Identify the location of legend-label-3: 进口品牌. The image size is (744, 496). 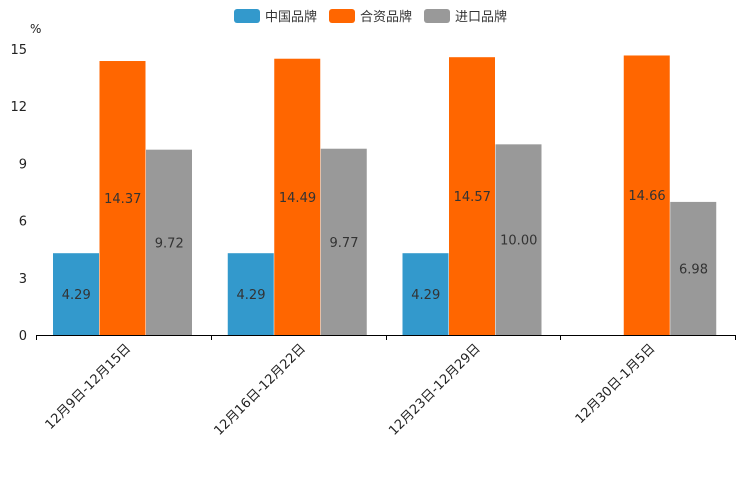
(481, 17).